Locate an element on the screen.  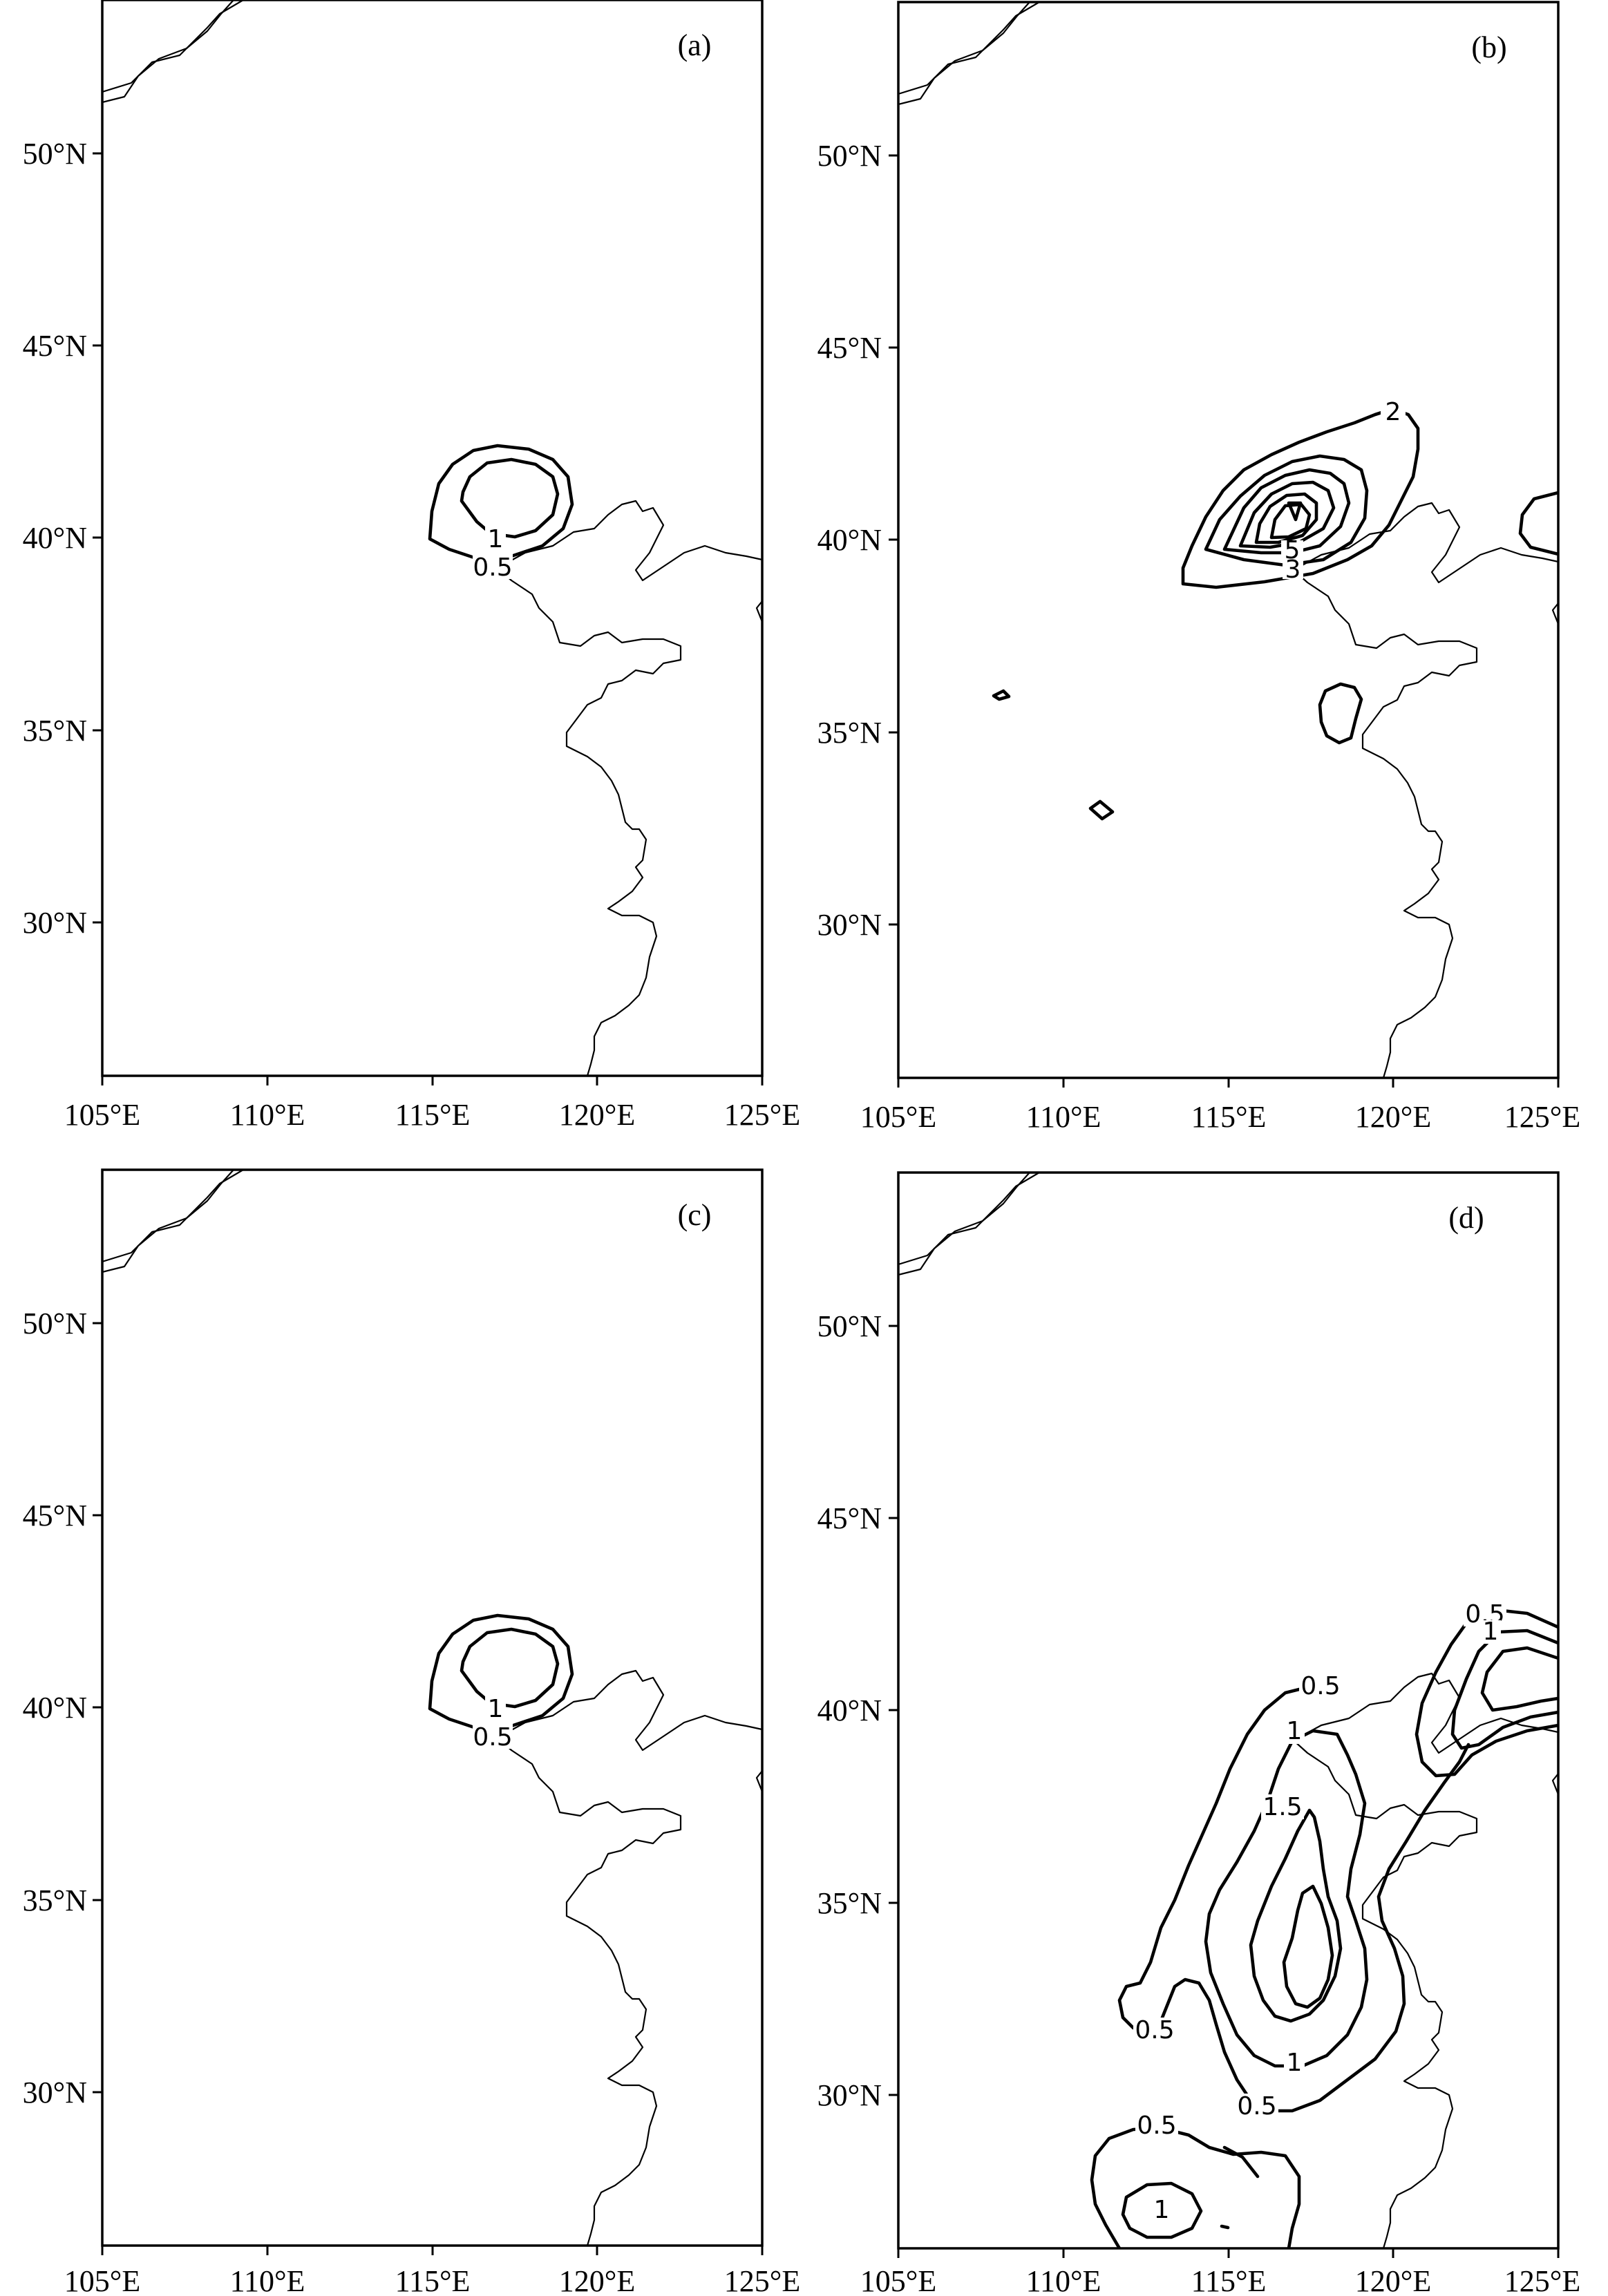
lat-axis-b: 50°N 45°N 40°N 35°N 30°N is located at coordinates (857, 540).